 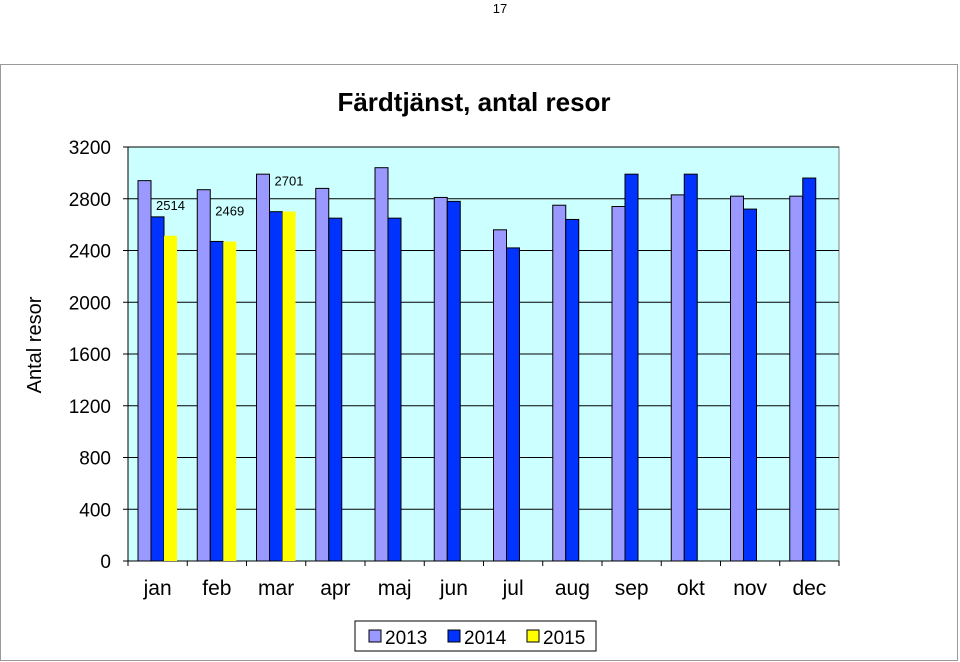 I want to click on x-tick-label: okt, so click(x=691, y=588).